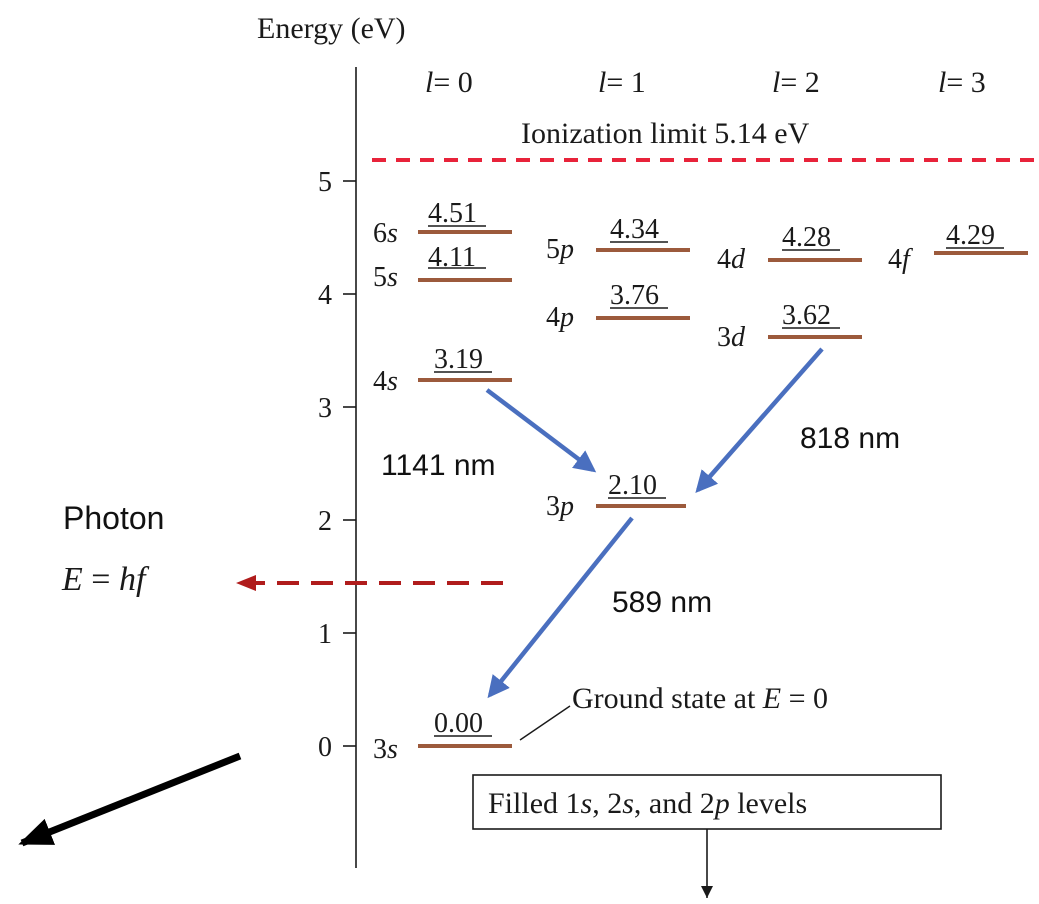 The image size is (1039, 904). What do you see at coordinates (385, 381) in the screenshot?
I see `level-4s-name: 4s` at bounding box center [385, 381].